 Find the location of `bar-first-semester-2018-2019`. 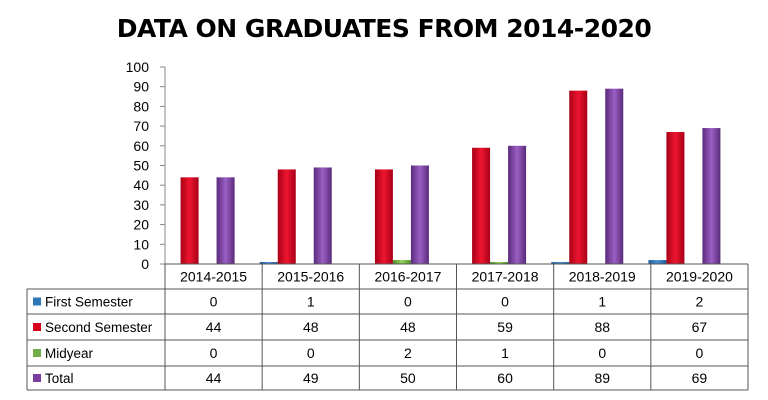

bar-first-semester-2018-2019 is located at coordinates (560, 263).